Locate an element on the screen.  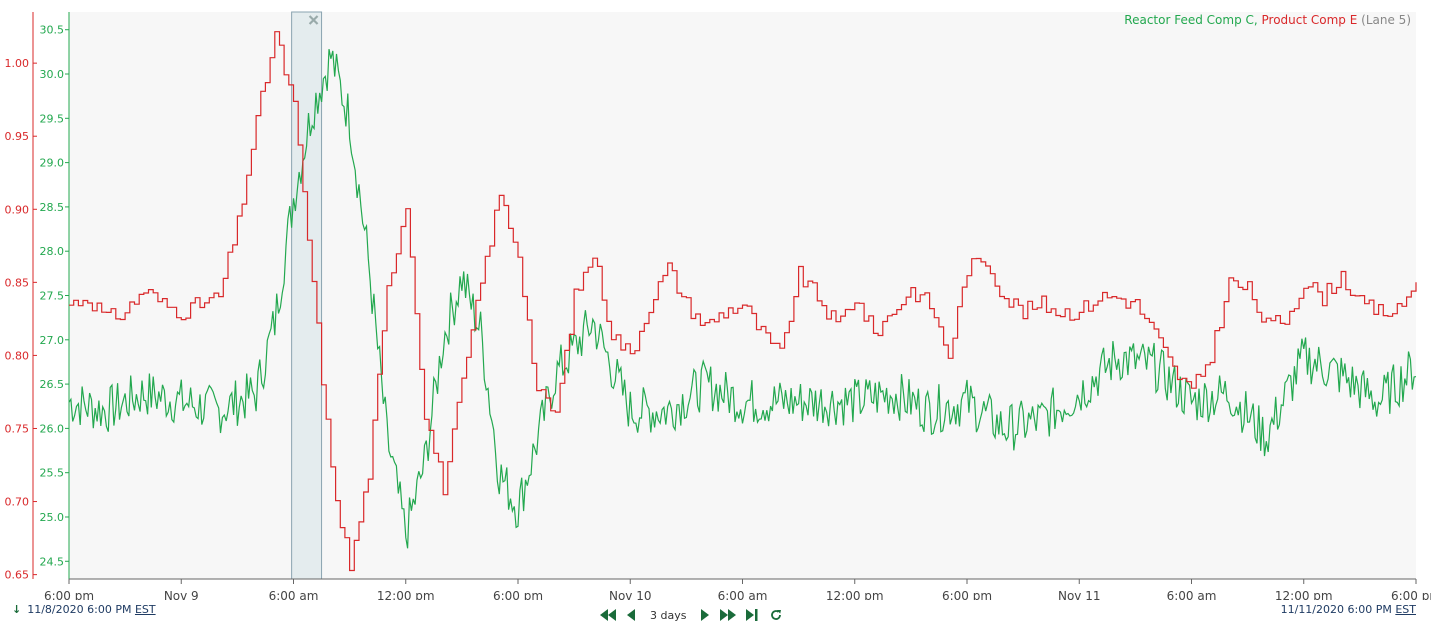
green-tick-label: 25.0 is located at coordinates (52, 517).